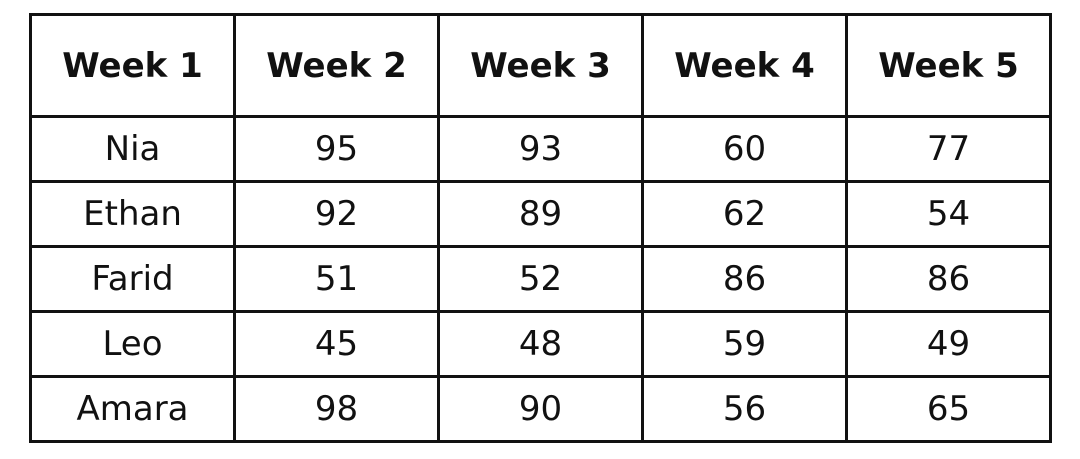 The width and height of the screenshot is (1080, 459). I want to click on column-header: Week 4, so click(744, 65).